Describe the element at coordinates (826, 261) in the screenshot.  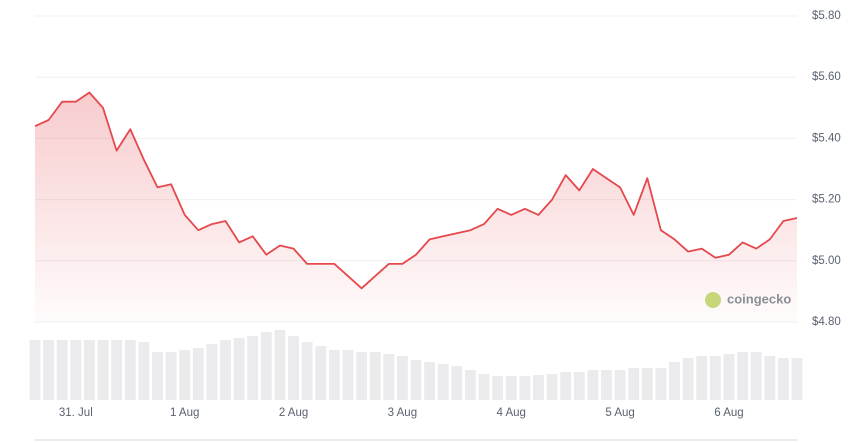
I see `y-tick-label: $5.00` at that location.